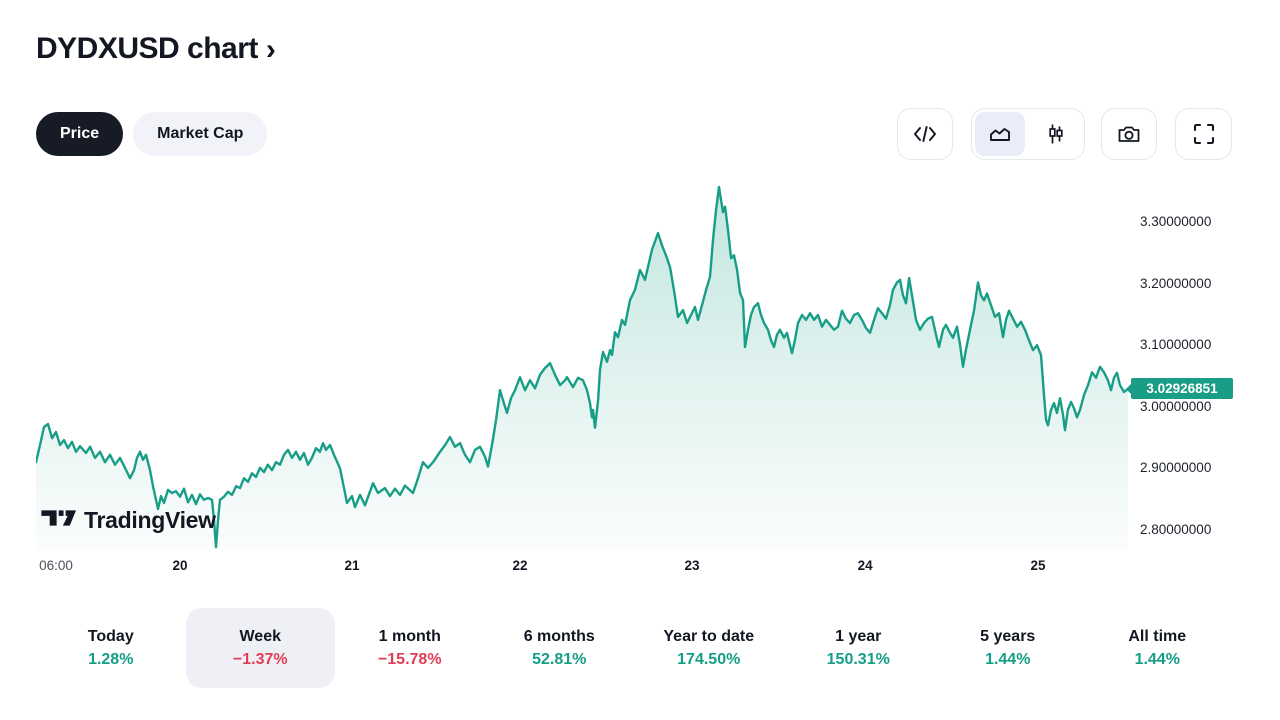 The height and width of the screenshot is (720, 1280). I want to click on screenshot-button, so click(1129, 134).